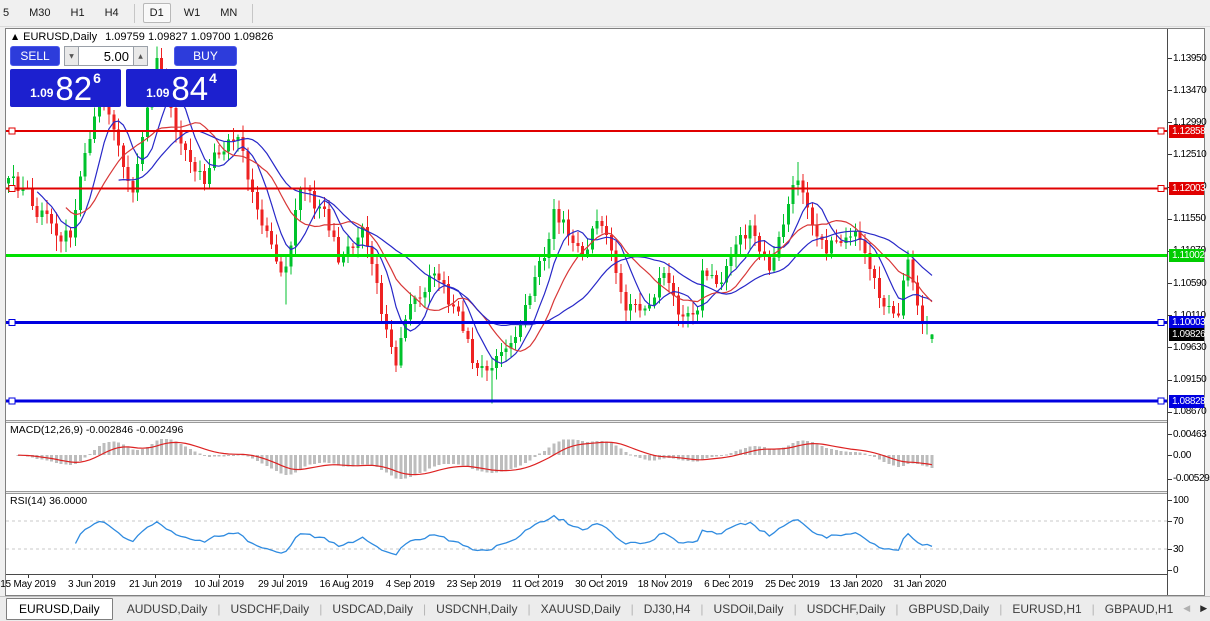 This screenshot has width=1210, height=621. Describe the element at coordinates (1182, 455) in the screenshot. I see `macd-tick-label: 0.00` at that location.